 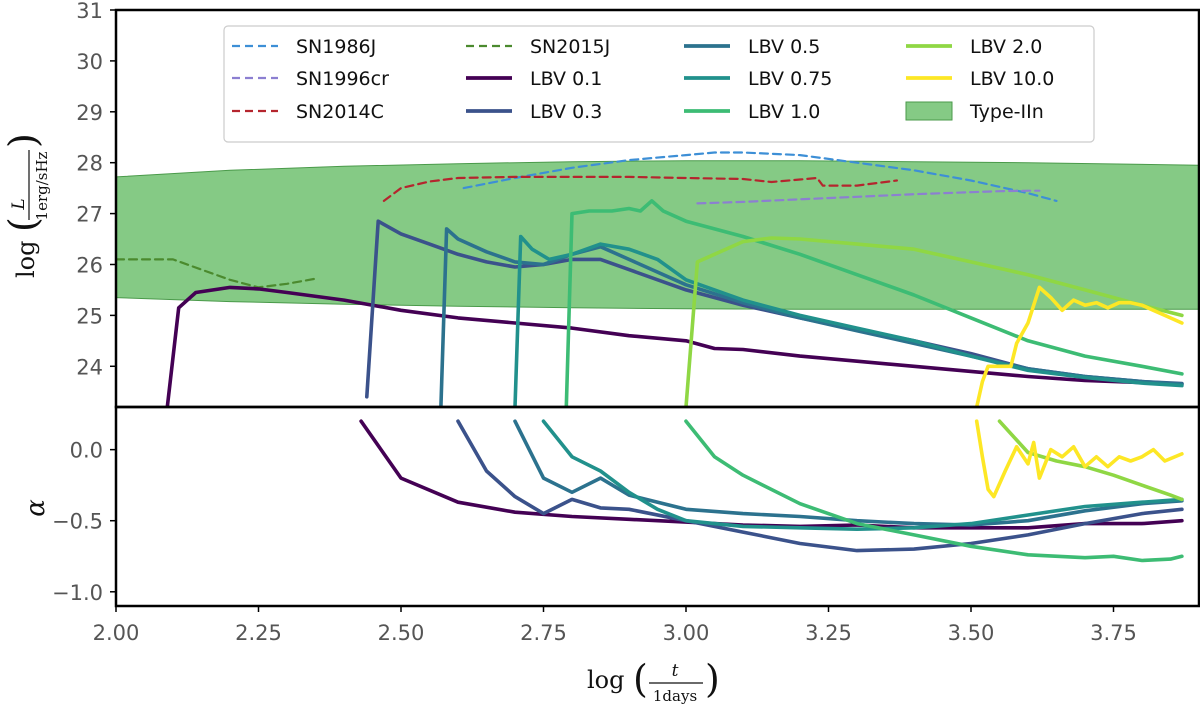 What do you see at coordinates (1012, 79) in the screenshot?
I see `legend-label-lbv-10-0: LBV 10.0` at bounding box center [1012, 79].